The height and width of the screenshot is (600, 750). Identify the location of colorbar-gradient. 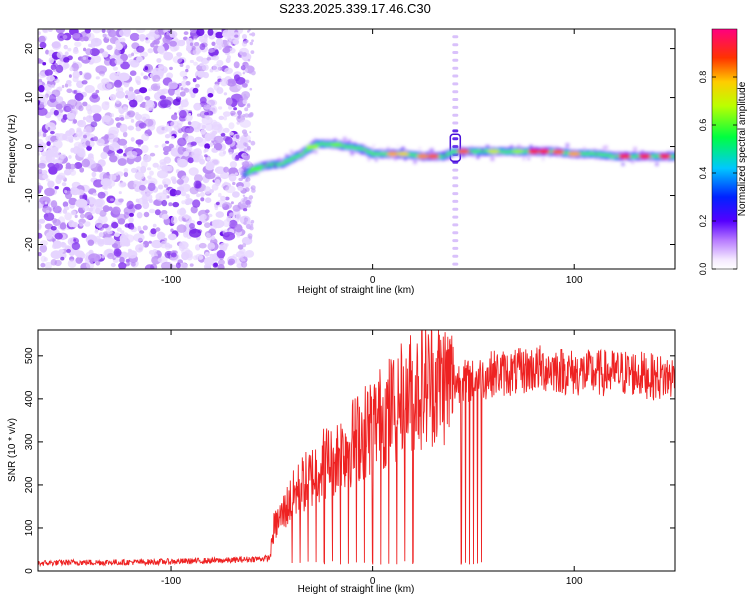
(724, 149).